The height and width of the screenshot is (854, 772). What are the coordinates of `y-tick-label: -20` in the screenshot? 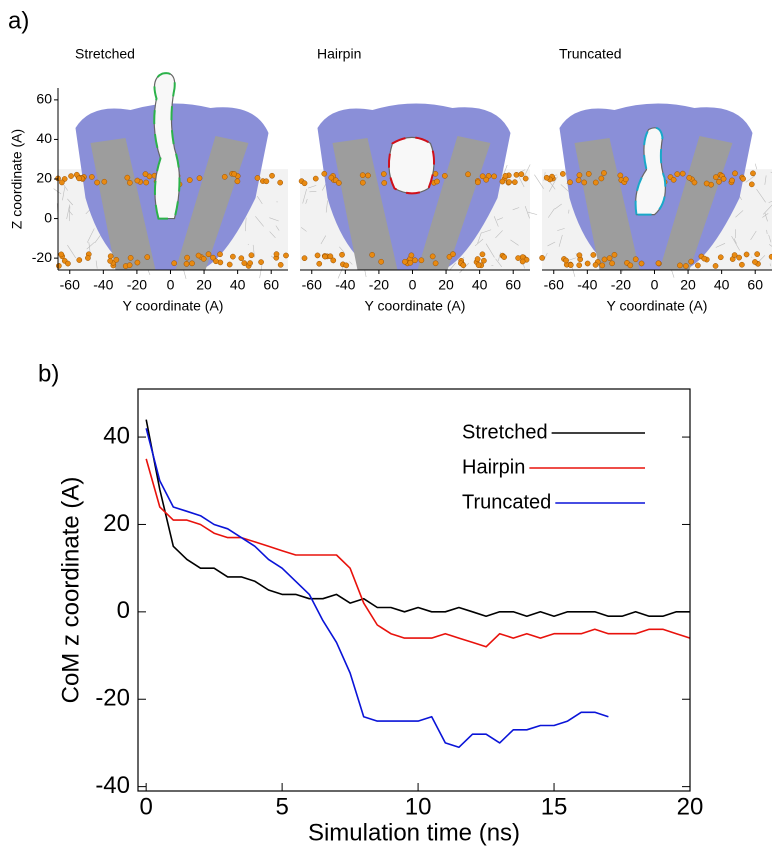 It's located at (112, 698).